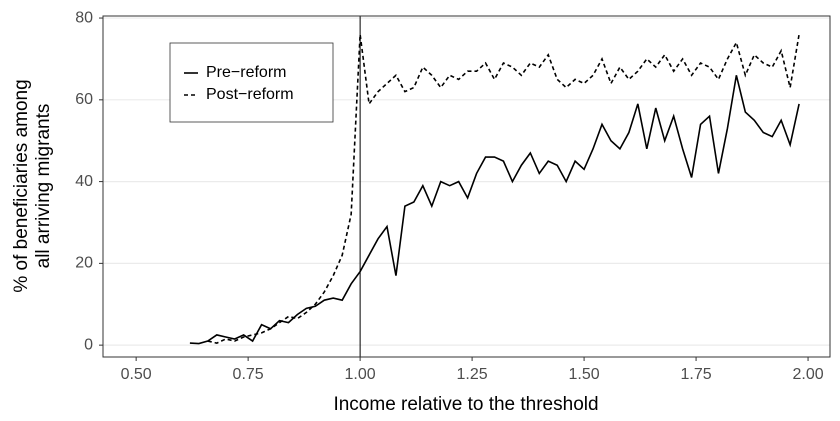  Describe the element at coordinates (360, 374) in the screenshot. I see `x-tick-label: 1.00` at that location.